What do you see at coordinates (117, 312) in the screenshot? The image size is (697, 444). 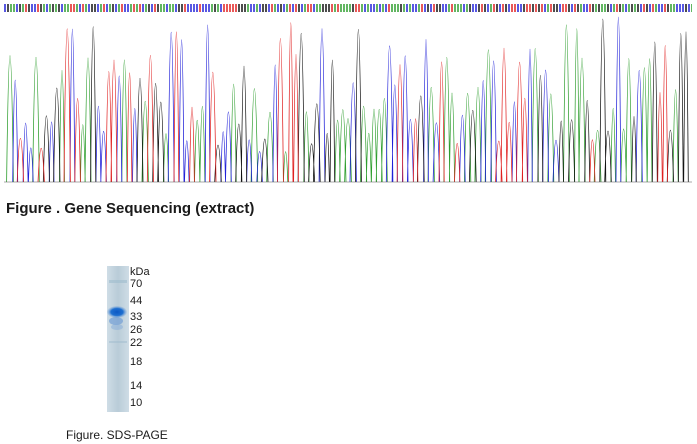 I see `main-protein-band` at bounding box center [117, 312].